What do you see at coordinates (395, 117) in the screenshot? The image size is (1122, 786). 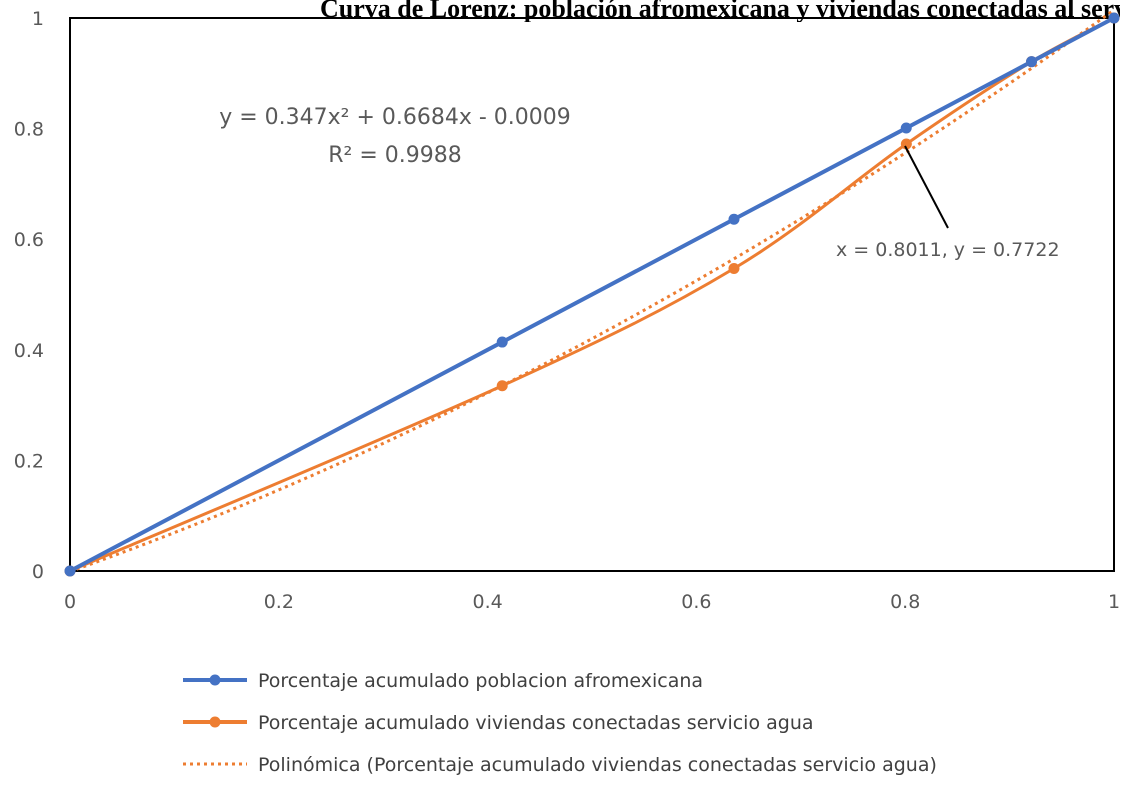 I see `trendline-equation: y = 0.347x² + 0.6684x - 0.0009` at bounding box center [395, 117].